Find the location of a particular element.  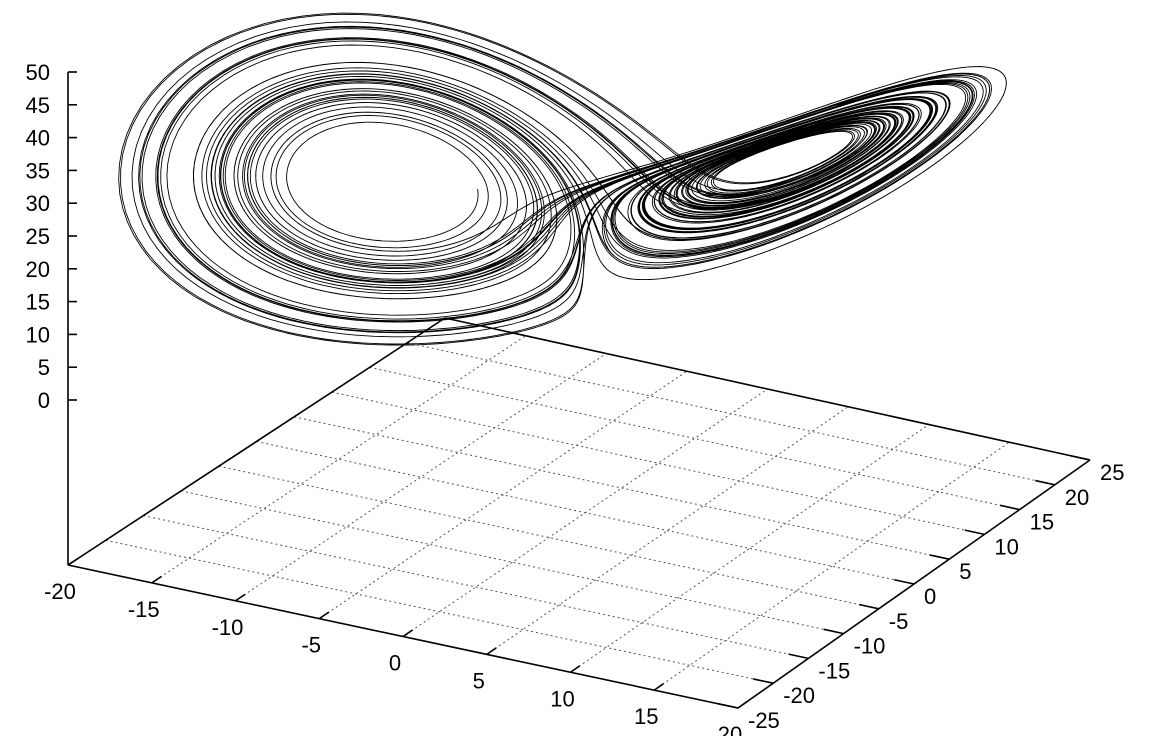

z-axis-ticks: 0 5 10 15 20 25 30 35 40 45 50 is located at coordinates (51, 236).